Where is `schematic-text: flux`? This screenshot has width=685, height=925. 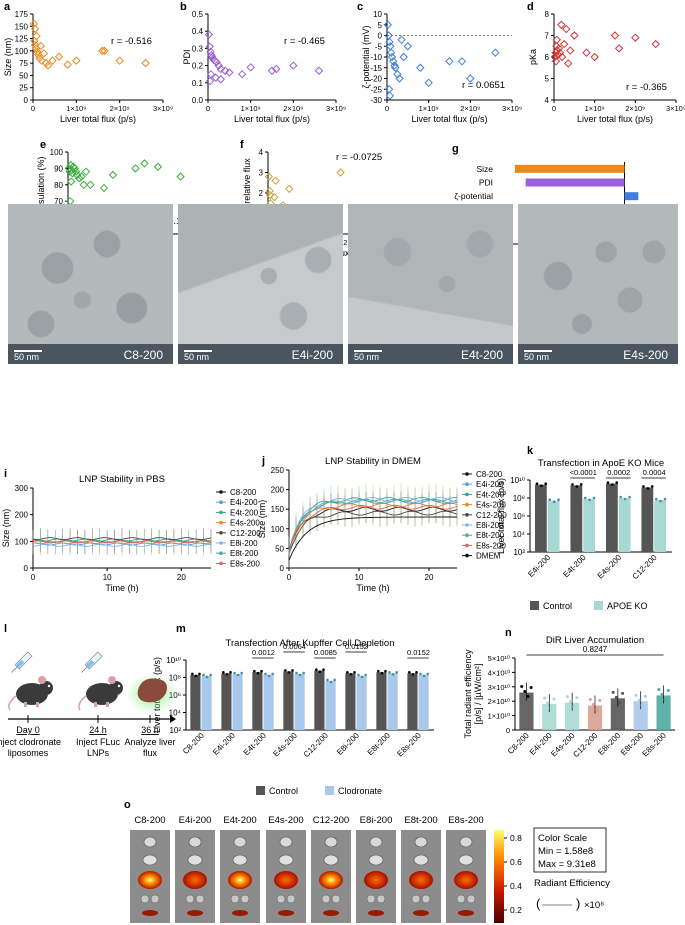 schematic-text: flux is located at coordinates (150, 753).